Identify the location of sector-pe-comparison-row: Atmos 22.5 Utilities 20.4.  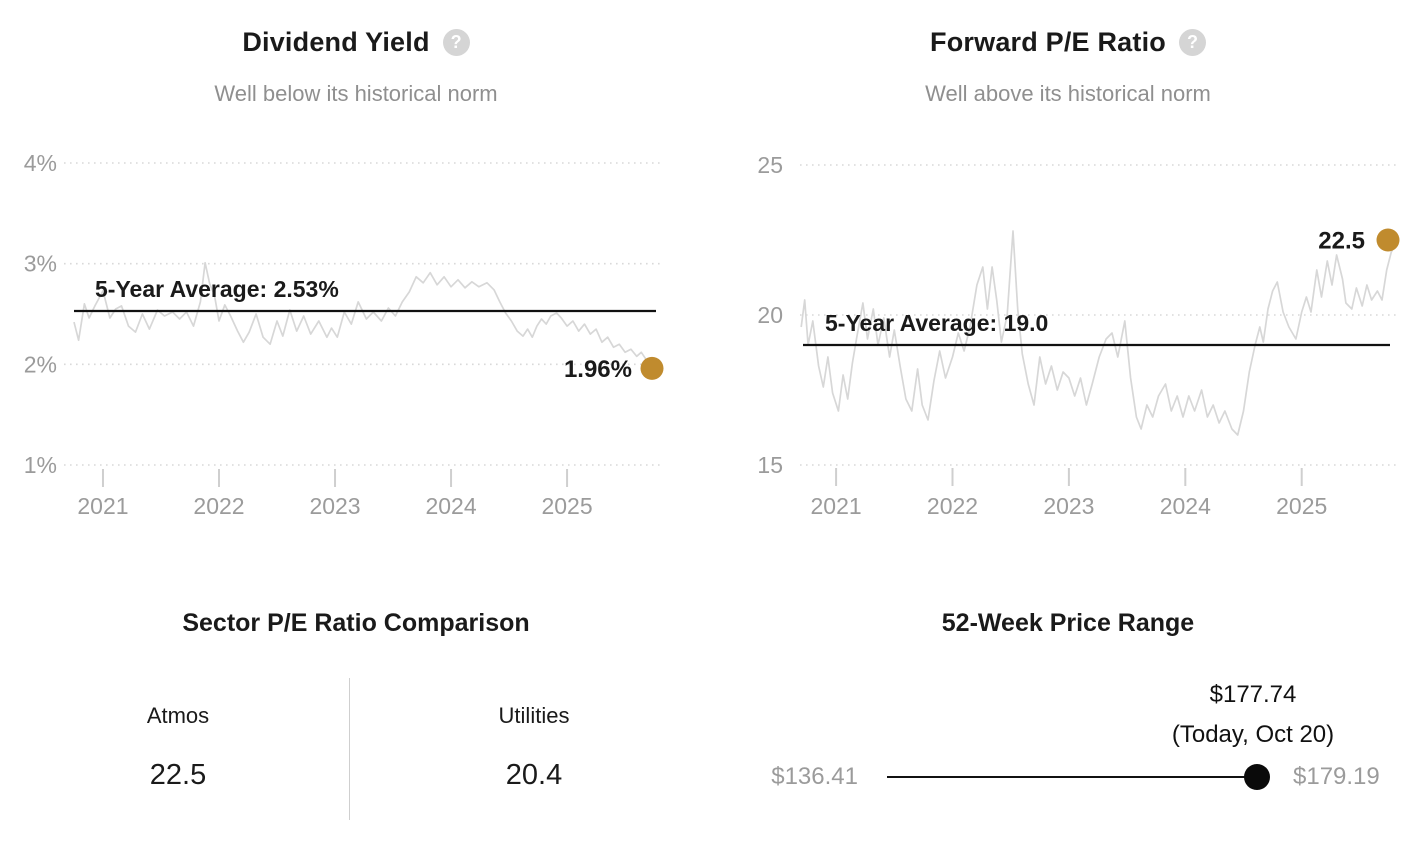
(356, 749).